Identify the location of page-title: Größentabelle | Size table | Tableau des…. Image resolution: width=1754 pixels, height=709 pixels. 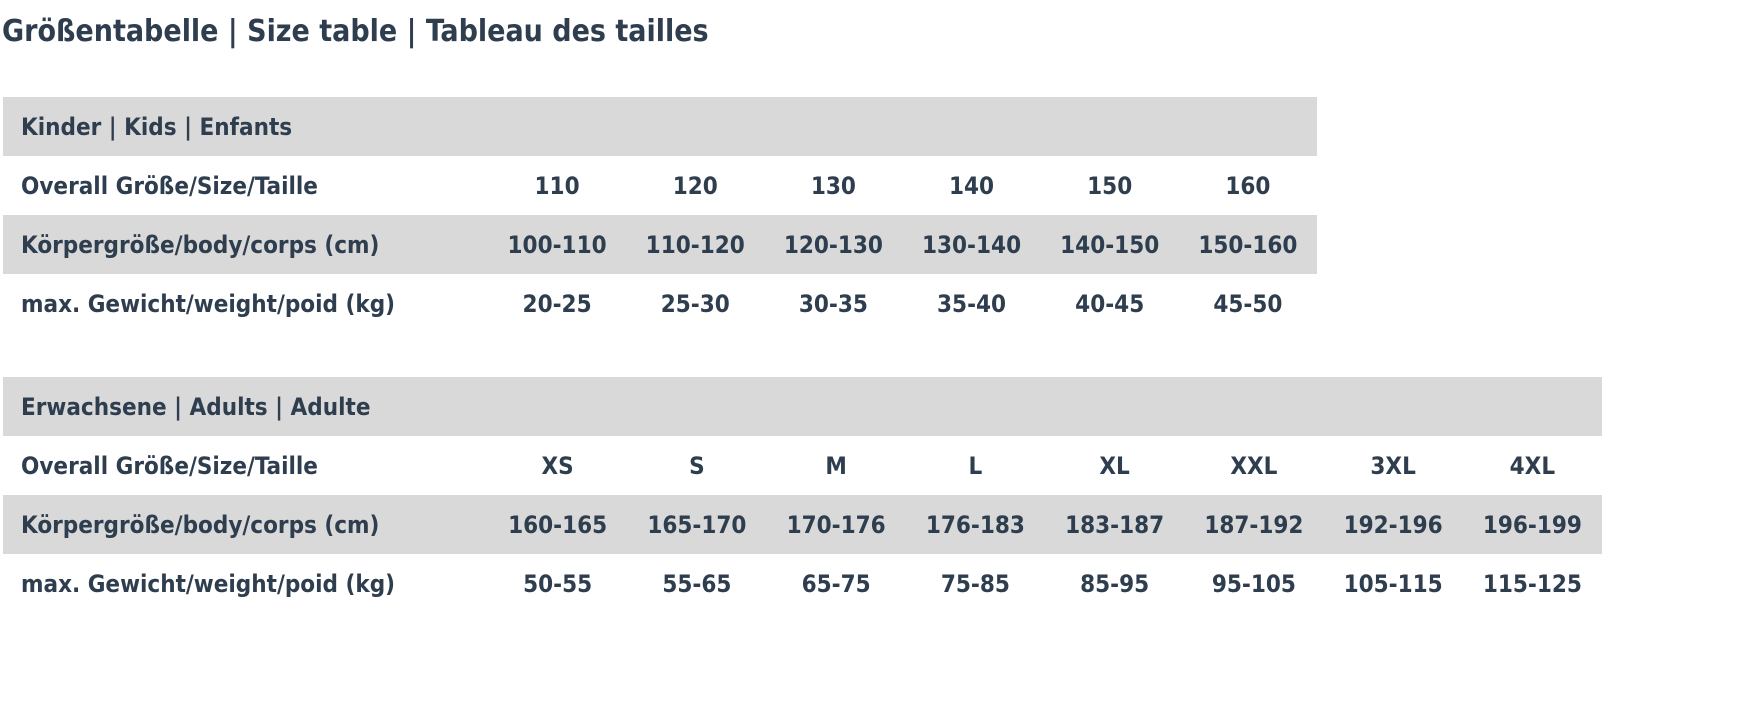
(355, 31).